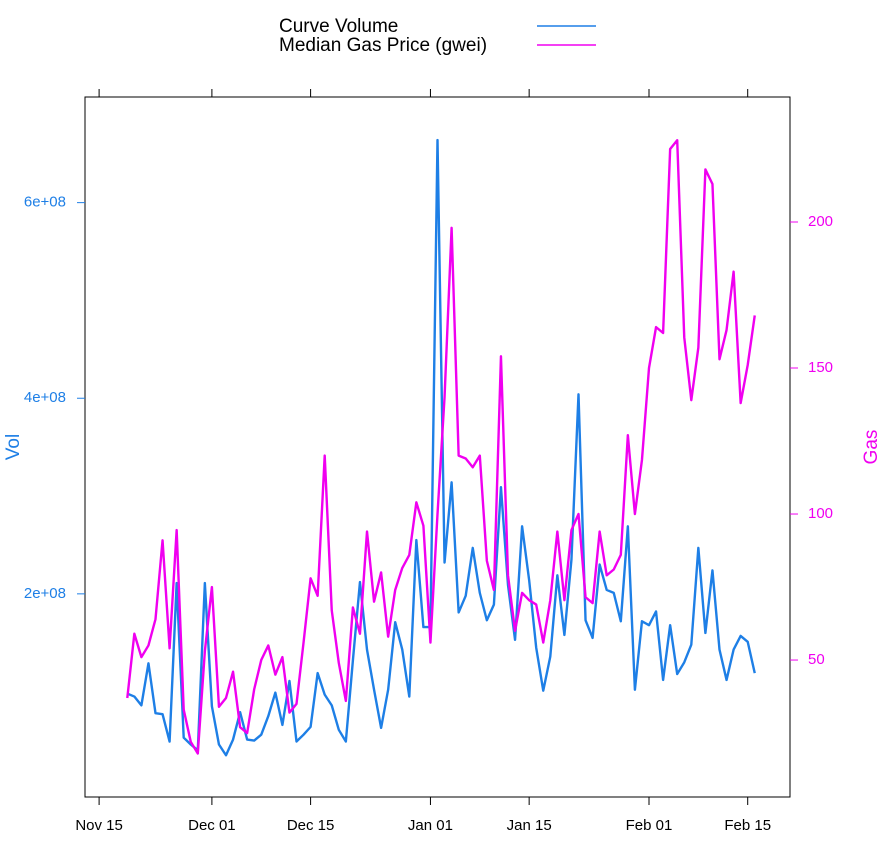 This screenshot has height=845, width=887. Describe the element at coordinates (529, 825) in the screenshot. I see `x-tick-label: Jan 15` at that location.